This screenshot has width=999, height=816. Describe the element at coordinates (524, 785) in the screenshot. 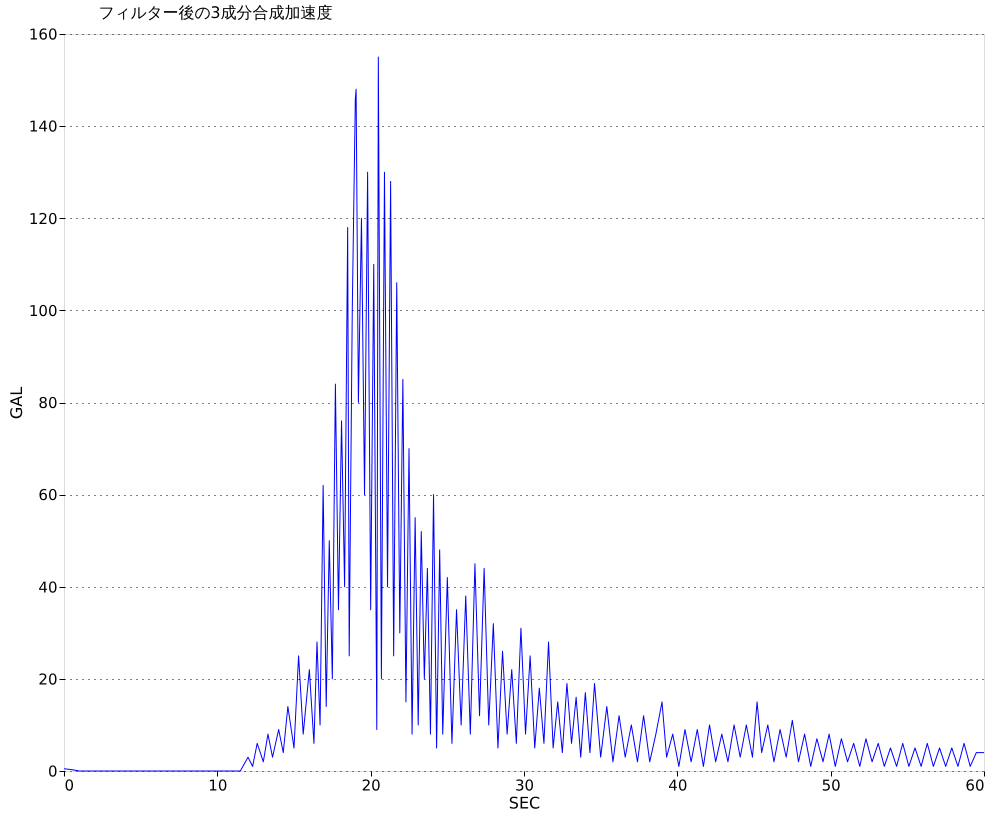

I see `x-tick-label: 30` at that location.